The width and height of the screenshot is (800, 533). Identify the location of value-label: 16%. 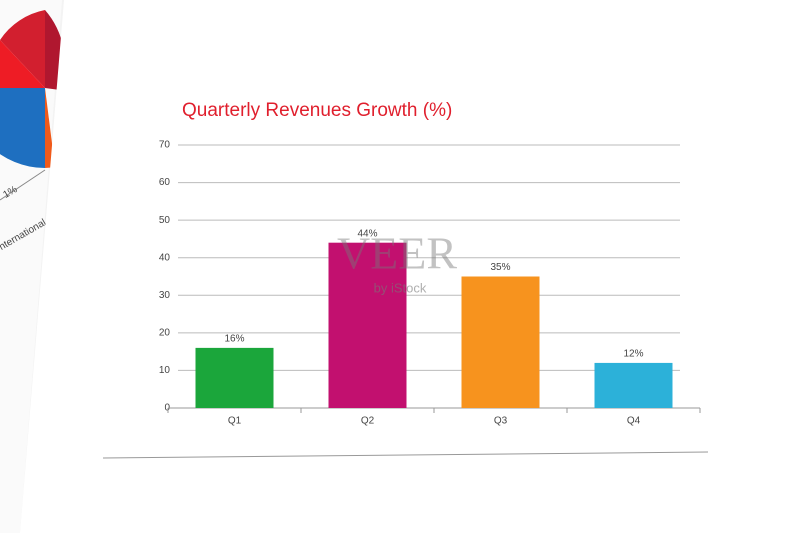
(234, 339).